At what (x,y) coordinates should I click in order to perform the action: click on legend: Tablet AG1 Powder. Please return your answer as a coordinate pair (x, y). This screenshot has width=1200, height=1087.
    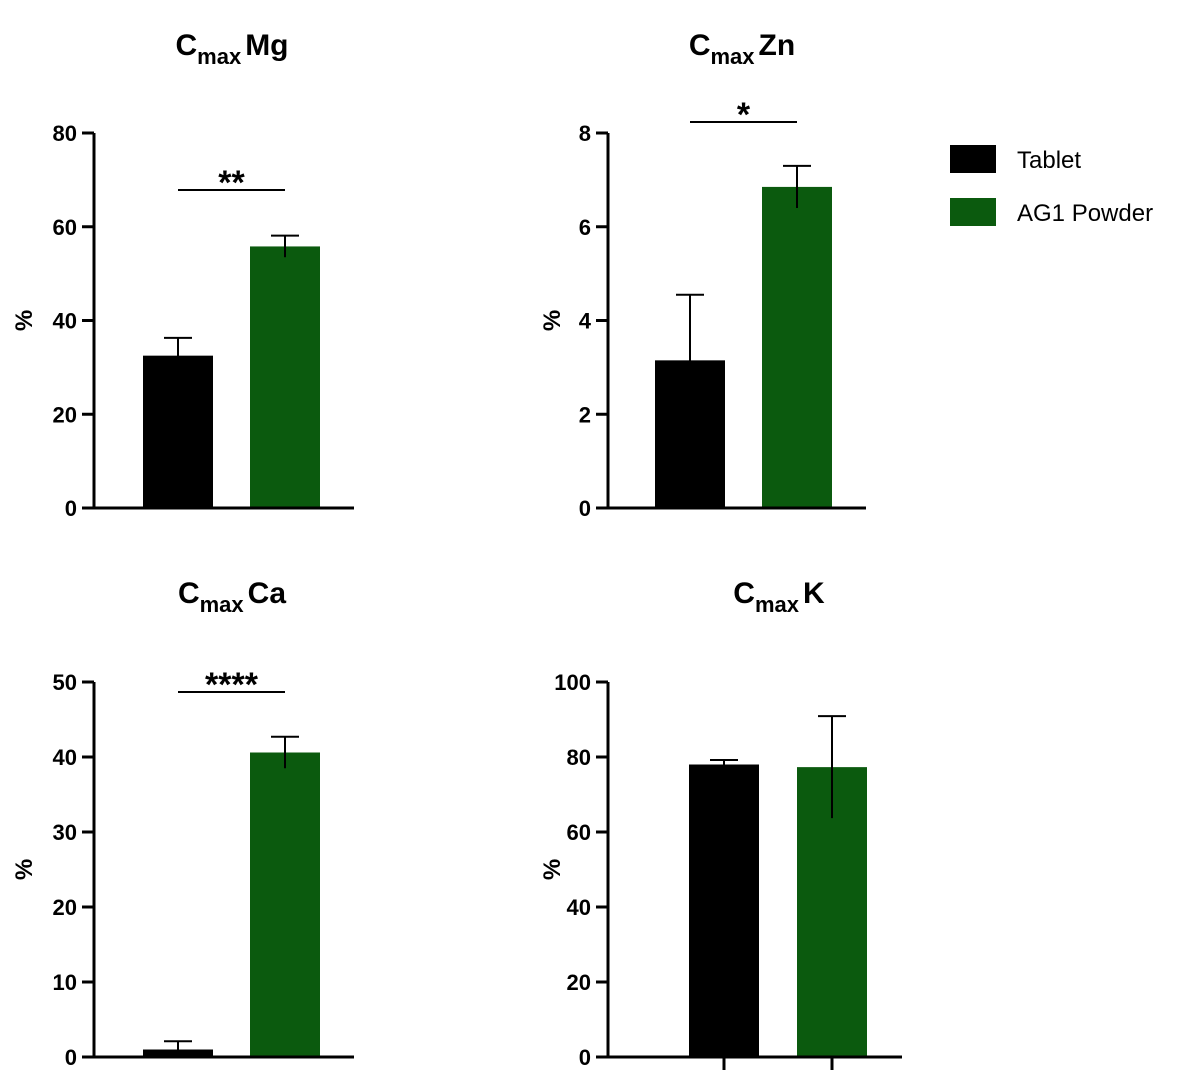
    Looking at the image, I should click on (1051, 186).